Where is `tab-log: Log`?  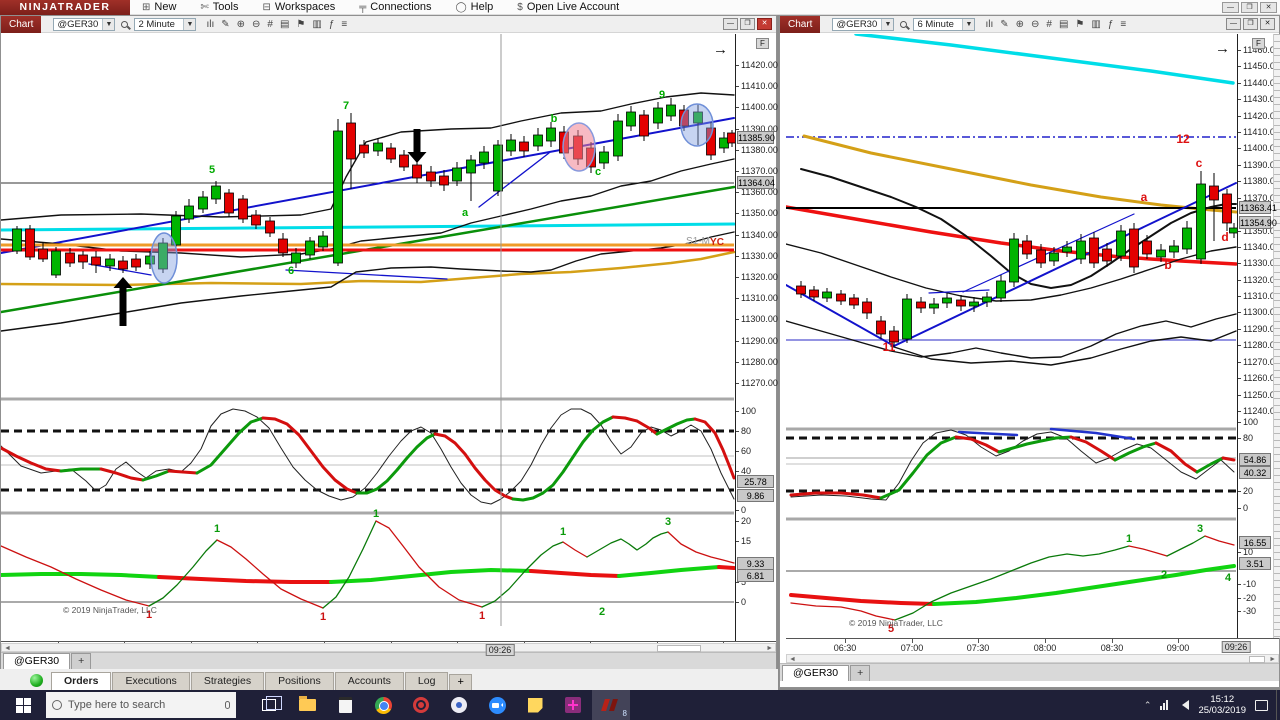 tab-log: Log is located at coordinates (426, 681).